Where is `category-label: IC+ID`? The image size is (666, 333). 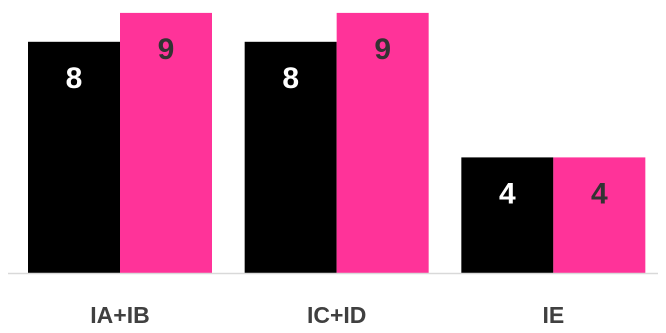
category-label: IC+ID is located at coordinates (336, 315).